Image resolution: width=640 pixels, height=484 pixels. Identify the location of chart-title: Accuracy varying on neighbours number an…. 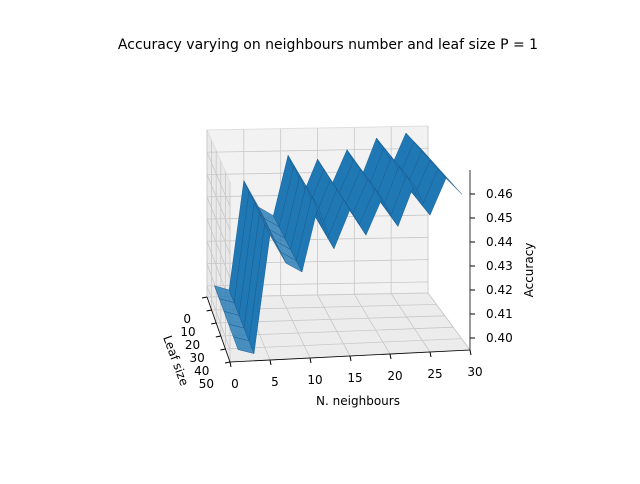
(328, 45).